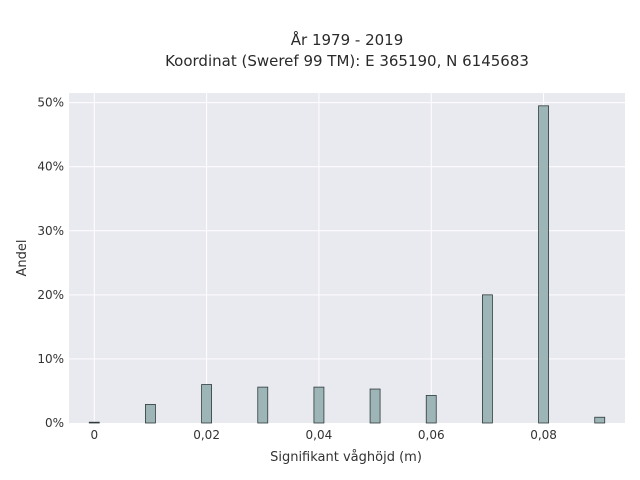 This screenshot has height=480, width=640. Describe the element at coordinates (50, 103) in the screenshot. I see `y-tick-label: 50%` at that location.